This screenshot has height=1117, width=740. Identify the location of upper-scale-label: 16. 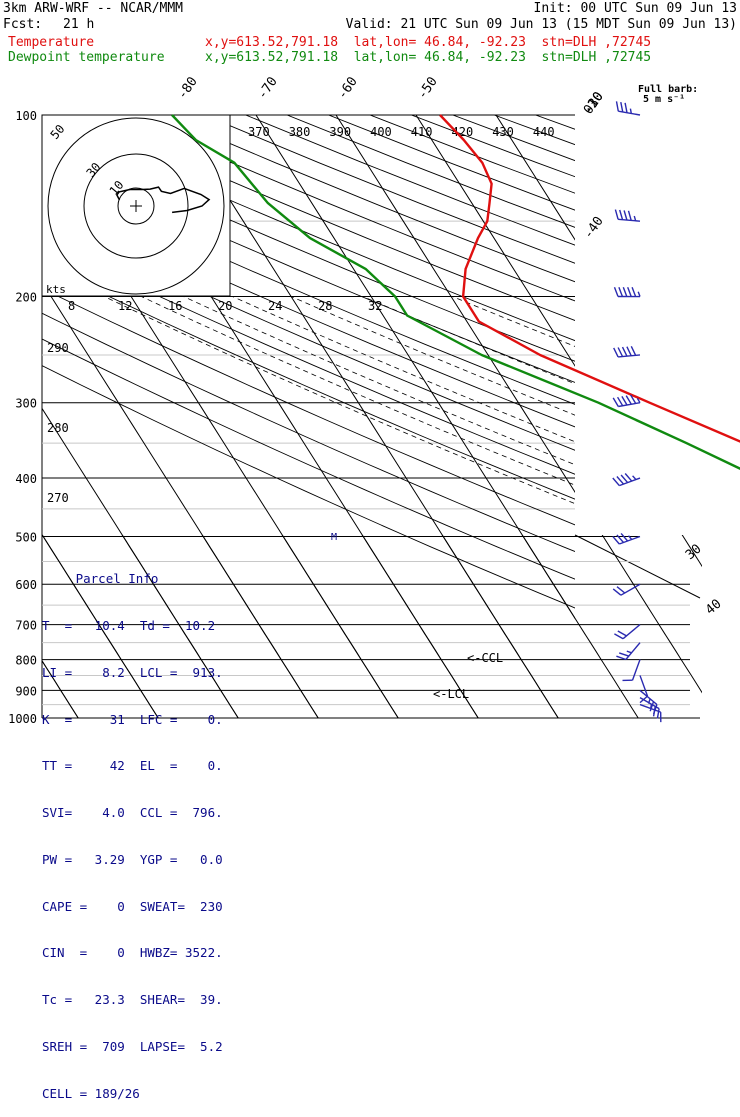
(175, 306).